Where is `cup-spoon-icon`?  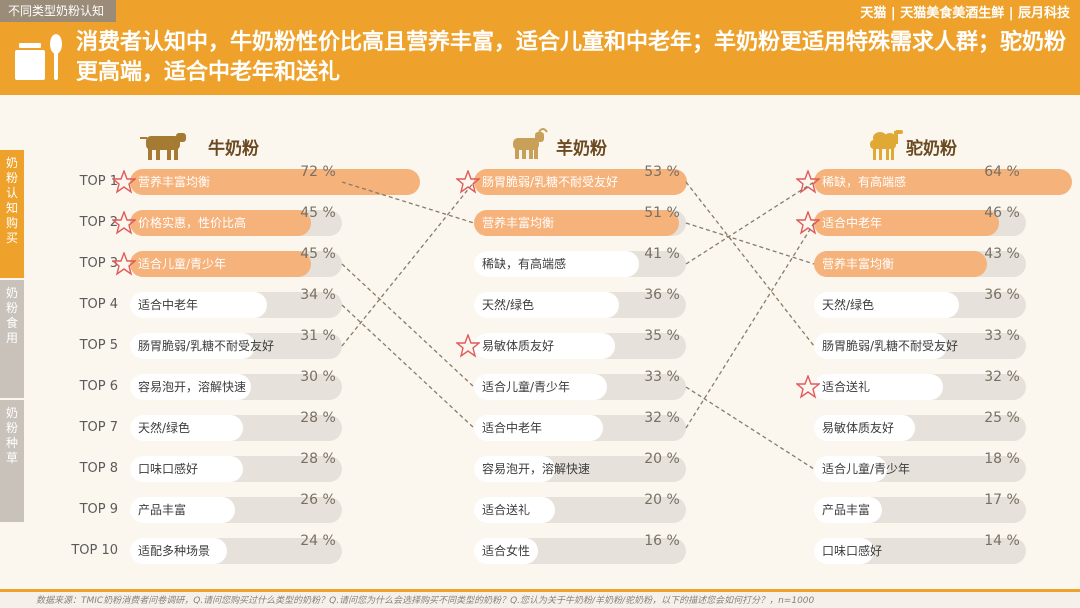 cup-spoon-icon is located at coordinates (38, 57).